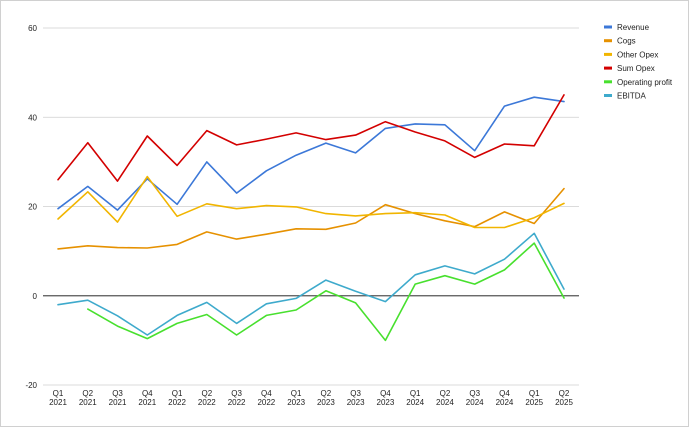 This screenshot has width=690, height=432. I want to click on legend-label-cogs: Cogs, so click(626, 41).